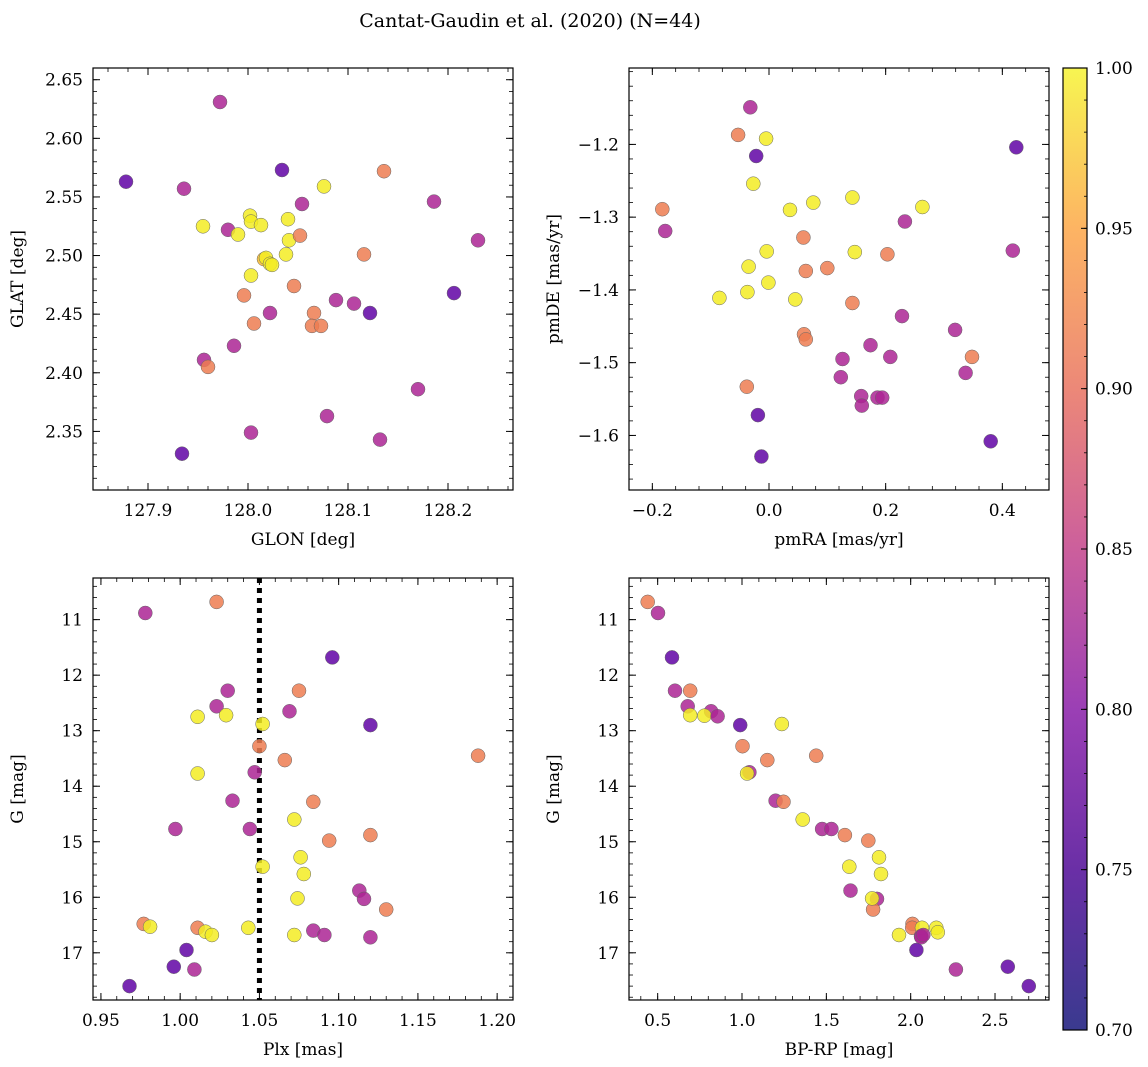  I want to click on y-tick-label: −1.6, so click(598, 436).